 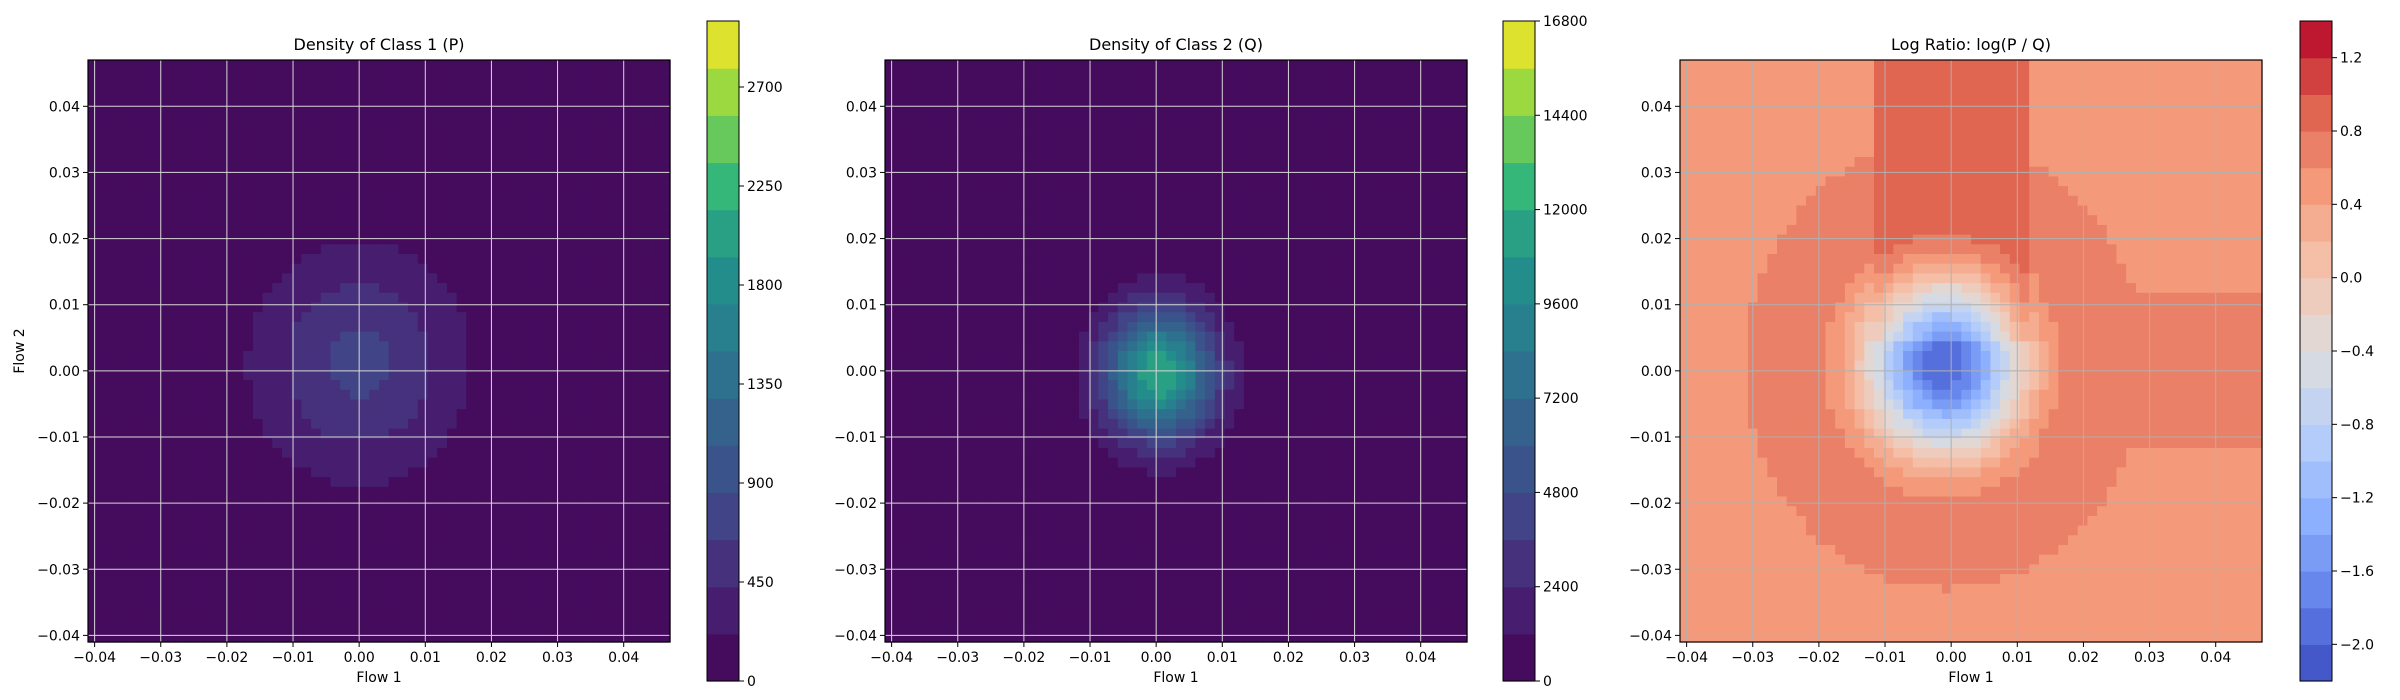 I want to click on x-axis-label: Flow 1, so click(x=378, y=678).